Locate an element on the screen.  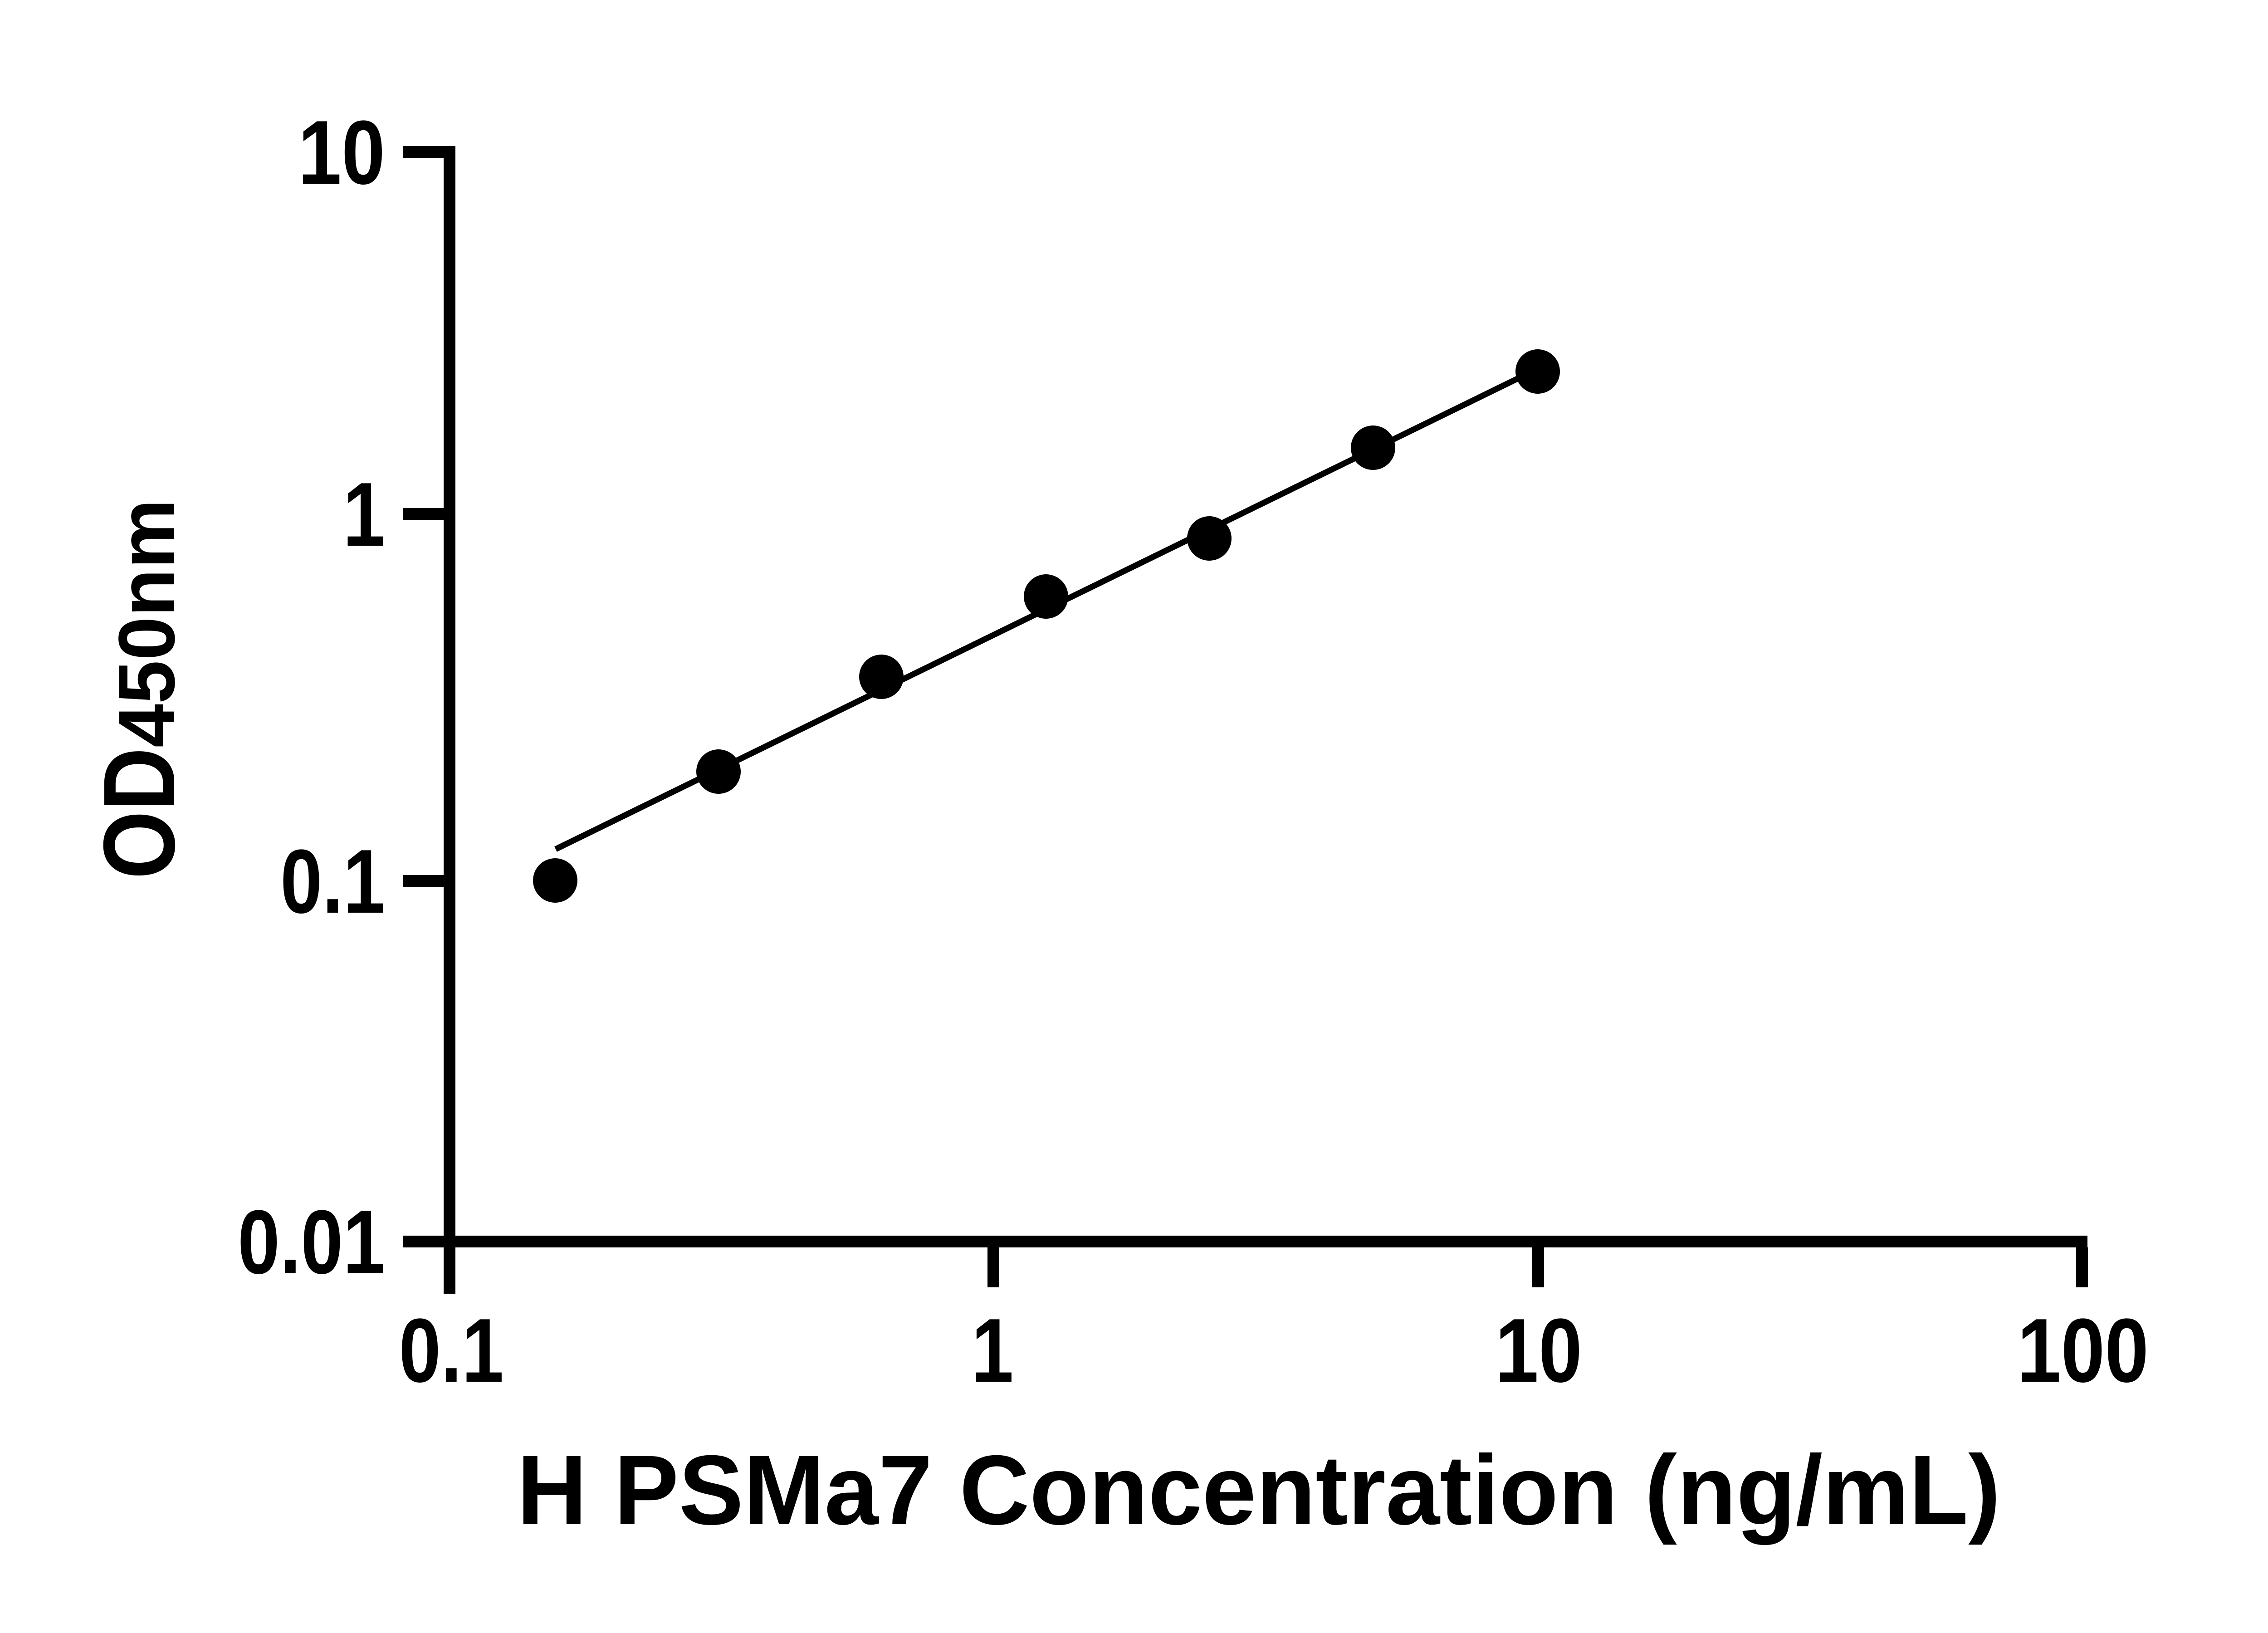
svg-text: H PSMa7 Concentration (ng/mL) is located at coordinates (1259, 1490).